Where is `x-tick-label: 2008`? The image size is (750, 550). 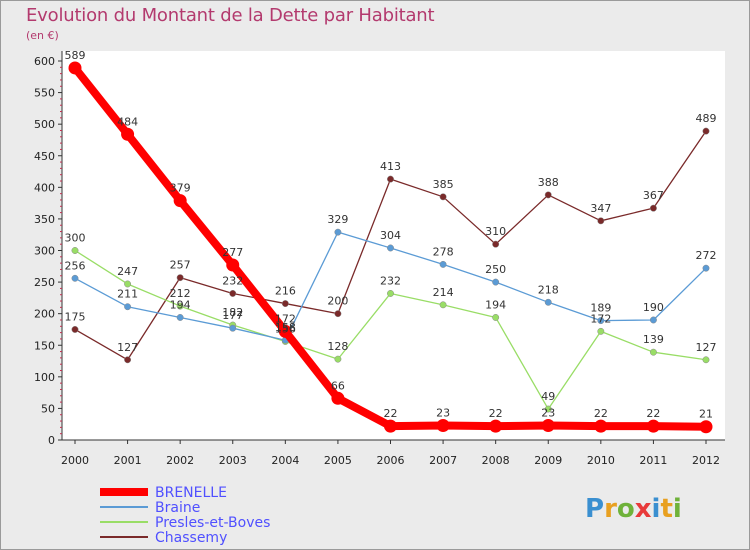 x-tick-label: 2008 is located at coordinates (496, 460).